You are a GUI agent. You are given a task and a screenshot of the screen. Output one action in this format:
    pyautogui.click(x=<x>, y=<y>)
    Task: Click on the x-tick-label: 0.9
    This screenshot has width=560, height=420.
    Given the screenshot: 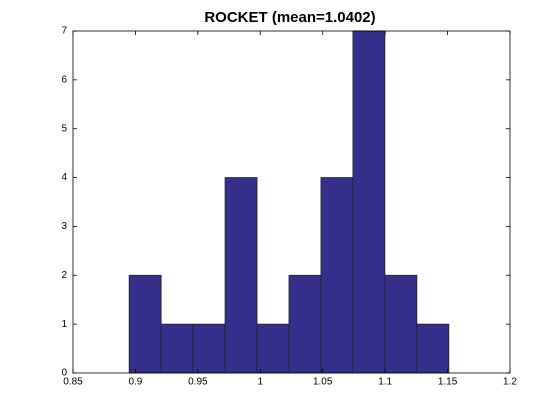 What is the action you would take?
    pyautogui.click(x=135, y=382)
    